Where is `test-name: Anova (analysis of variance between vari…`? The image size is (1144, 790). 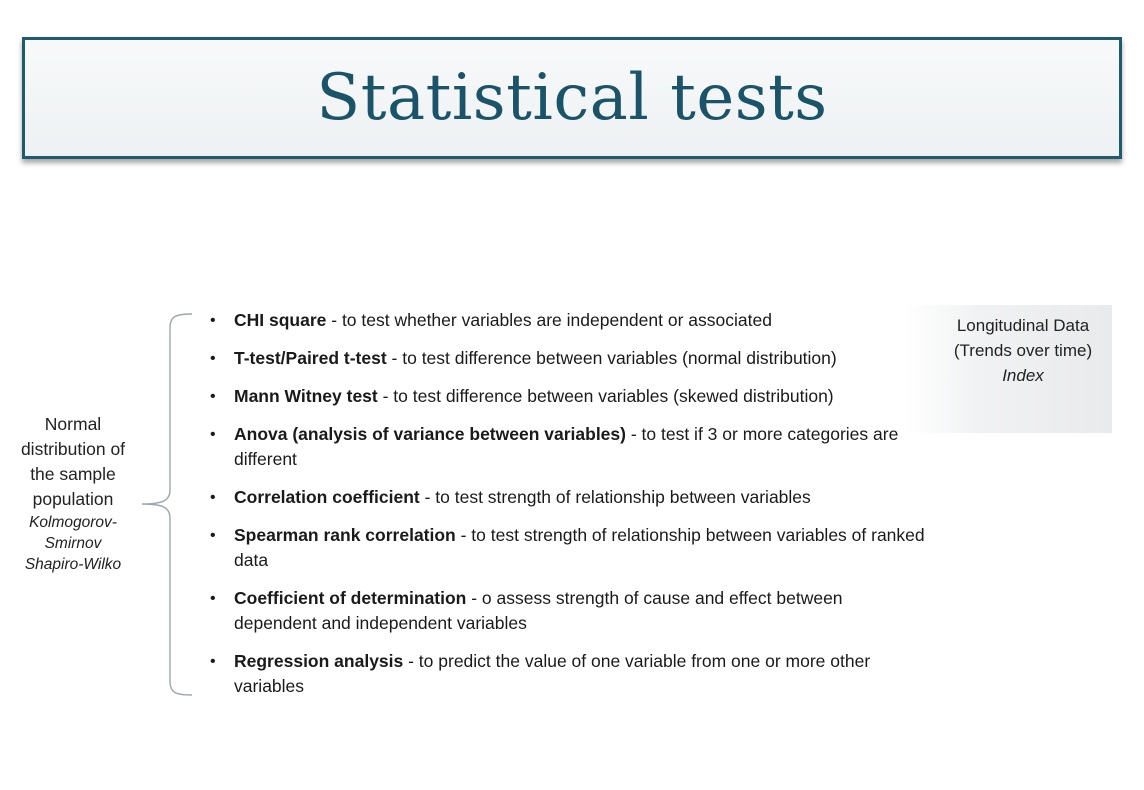 test-name: Anova (analysis of variance between vari… is located at coordinates (430, 434).